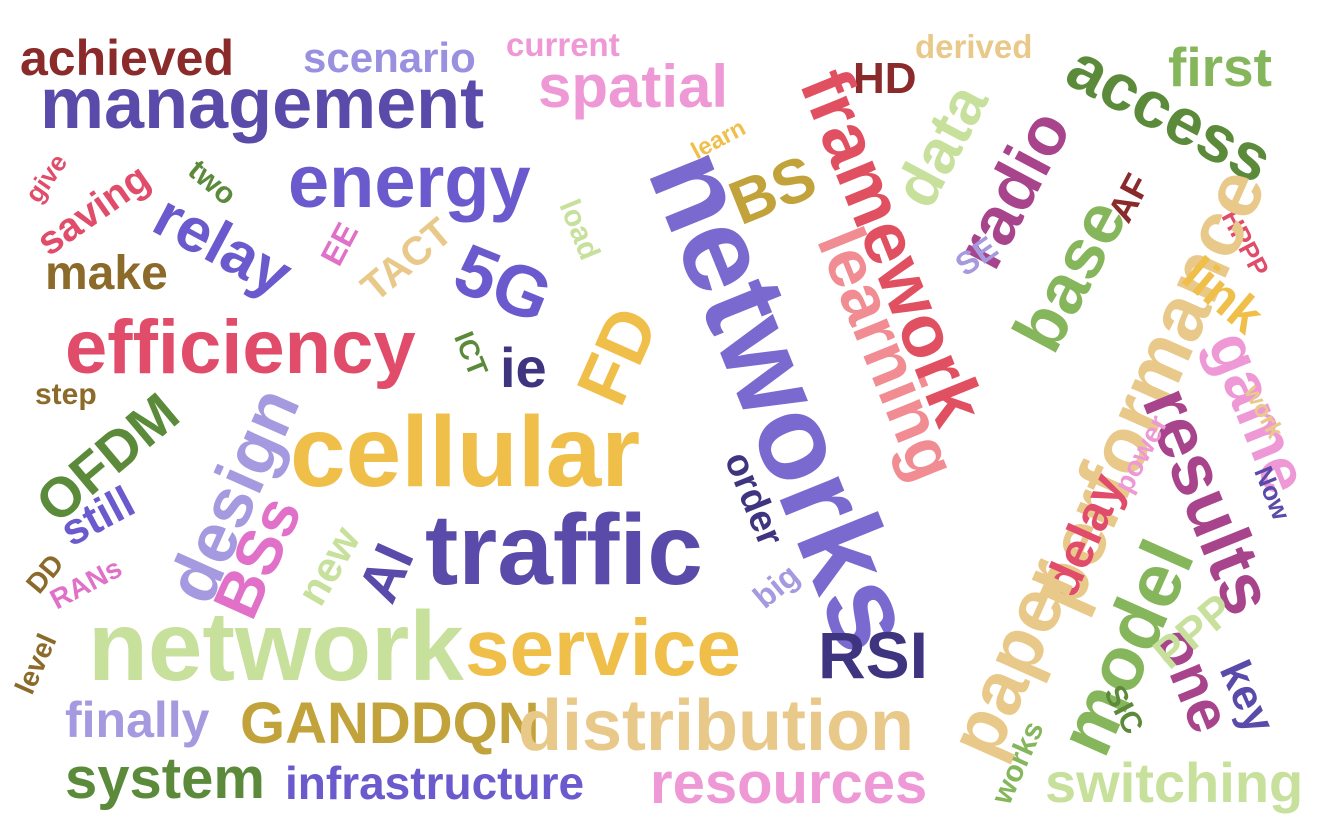 The height and width of the screenshot is (834, 1341). I want to click on word-level: level, so click(35, 664).